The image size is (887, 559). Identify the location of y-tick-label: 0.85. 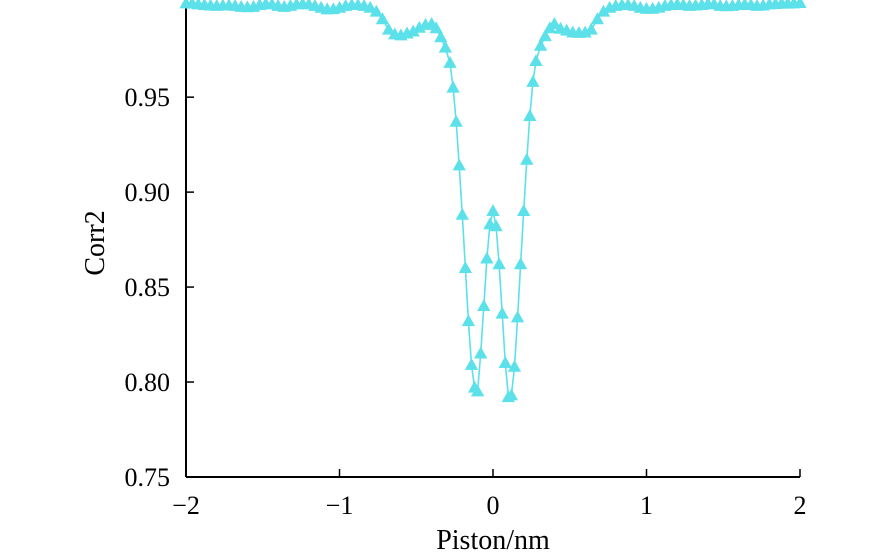
(148, 287).